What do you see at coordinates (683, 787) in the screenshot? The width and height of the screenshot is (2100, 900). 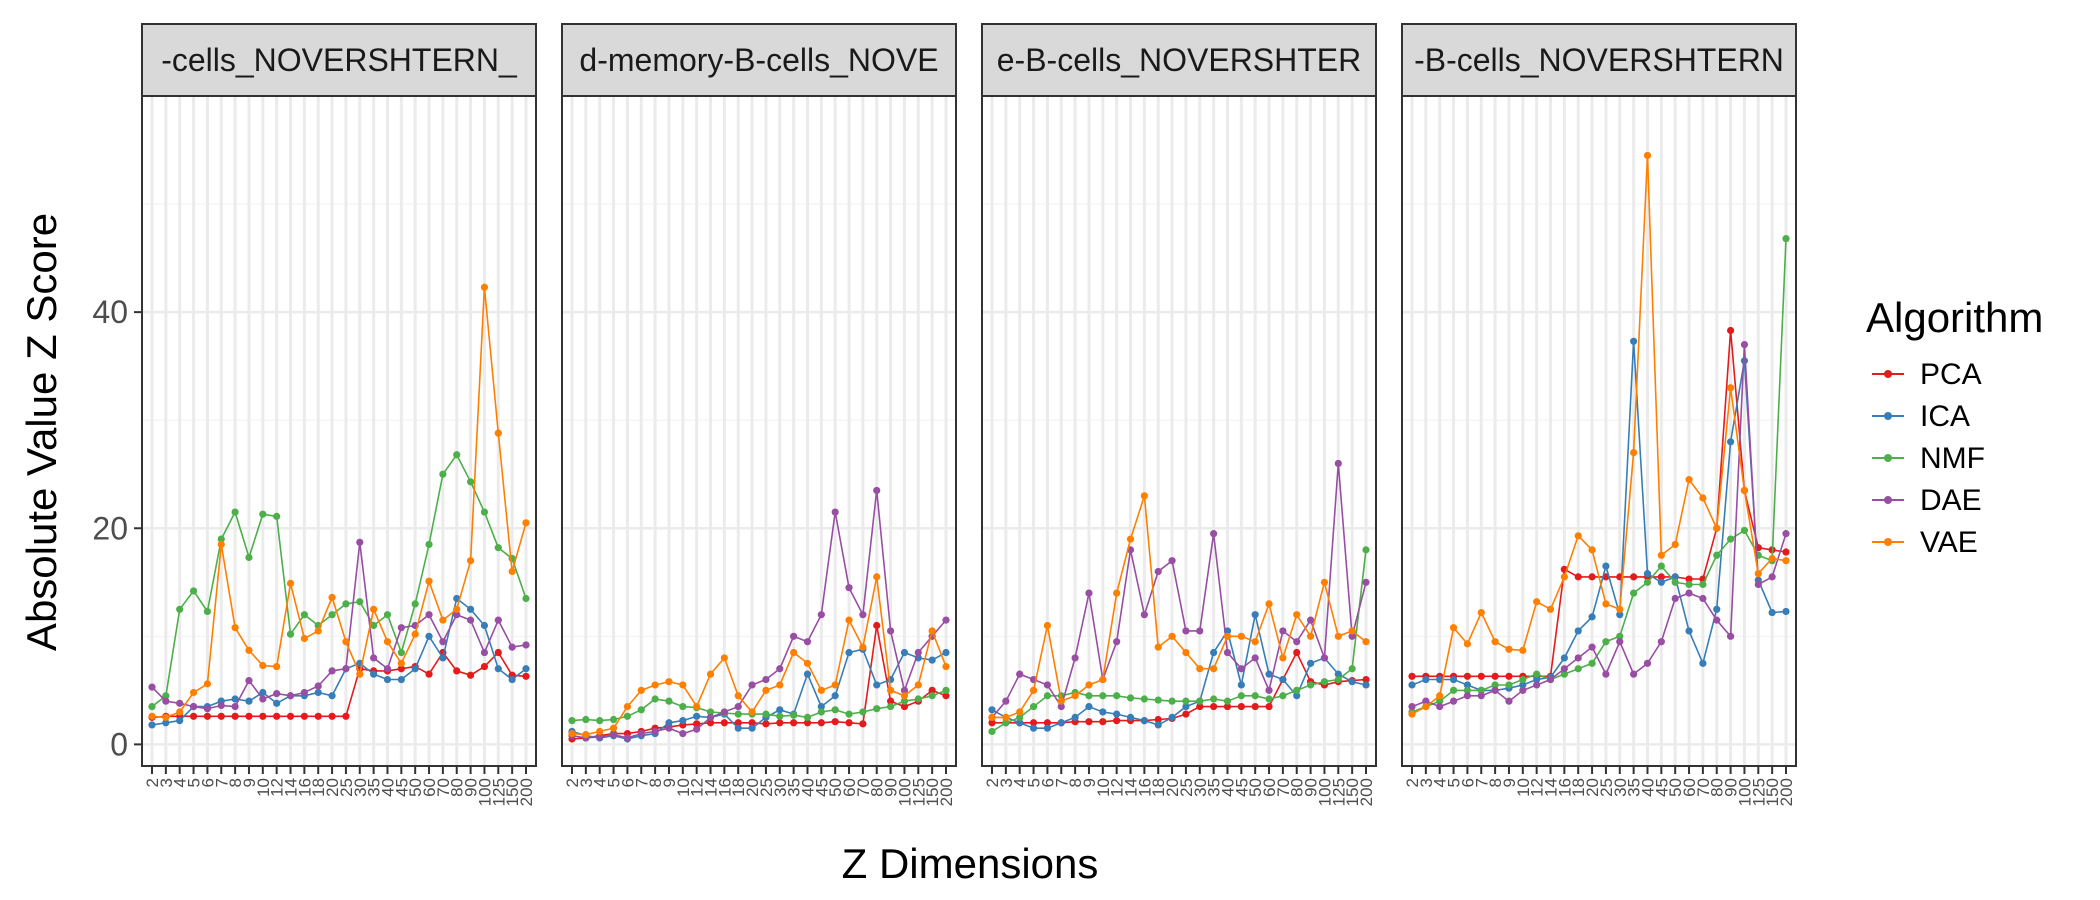 I see `x-tick-label: 10` at bounding box center [683, 787].